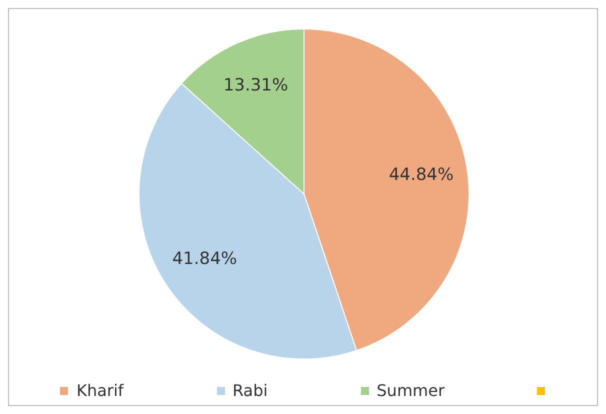  What do you see at coordinates (255, 85) in the screenshot?
I see `data-label: 13.31%` at bounding box center [255, 85].